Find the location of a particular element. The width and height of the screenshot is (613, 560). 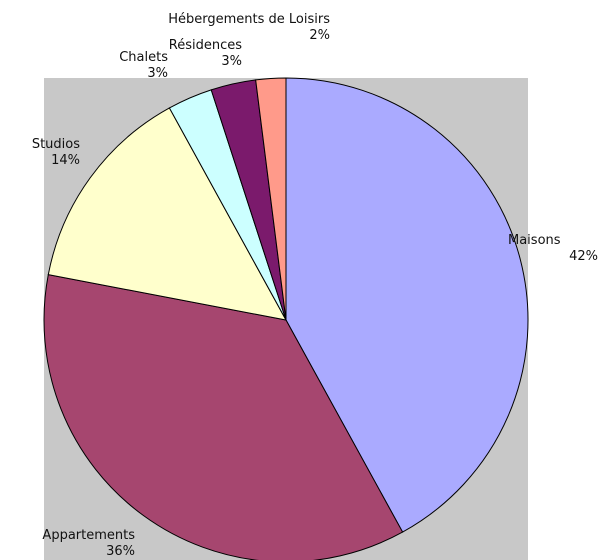

slice-label: Résidences 3% is located at coordinates (192, 54).